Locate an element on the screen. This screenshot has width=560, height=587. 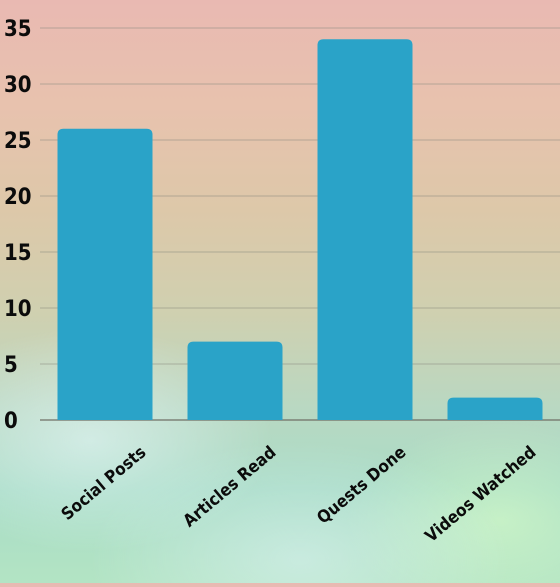
y-axis-ticks: 0 5 10 15 20 25 30 35 is located at coordinates (18, 225).